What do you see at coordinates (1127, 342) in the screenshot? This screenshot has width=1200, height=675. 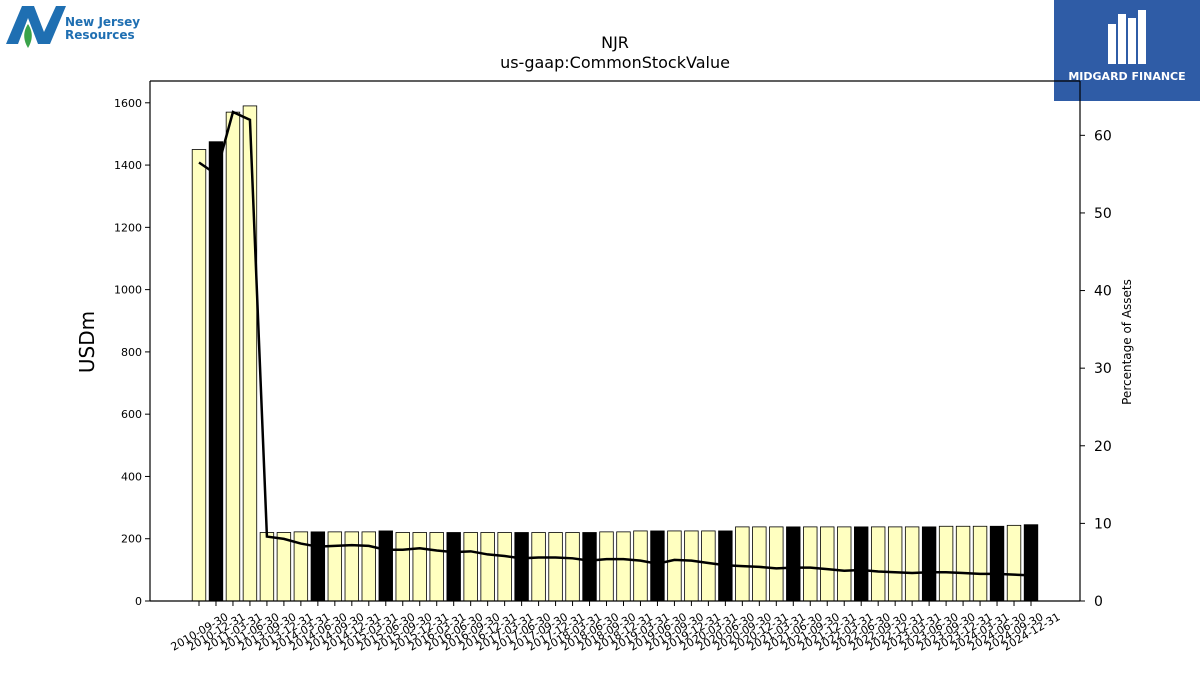 I see `y2-axis-label: Percentage of Assets` at bounding box center [1127, 342].